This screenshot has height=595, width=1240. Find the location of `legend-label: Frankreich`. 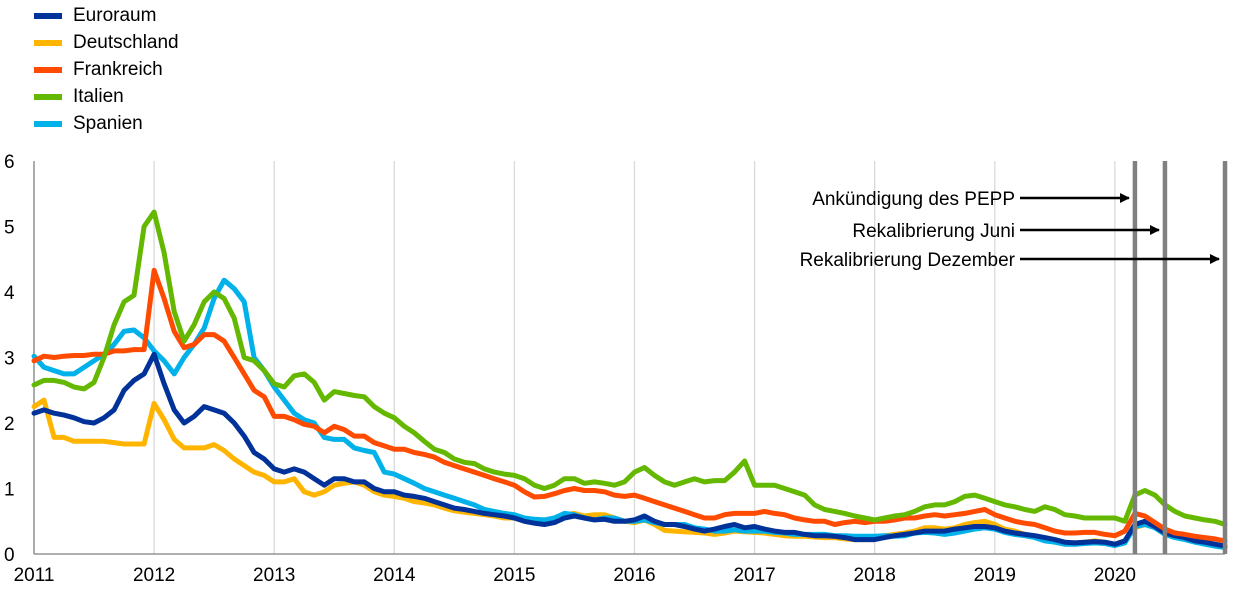

legend-label: Frankreich is located at coordinates (118, 69).